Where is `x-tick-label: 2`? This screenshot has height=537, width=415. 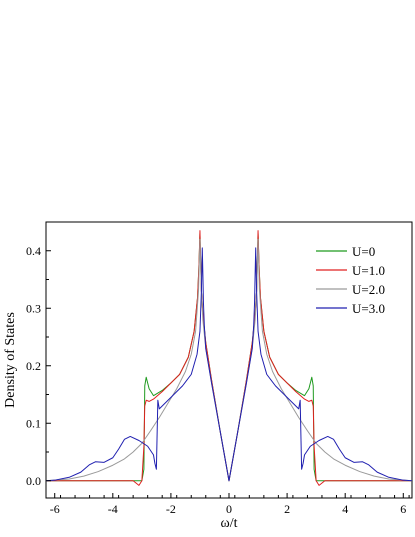
x-tick-label: 2 is located at coordinates (287, 509).